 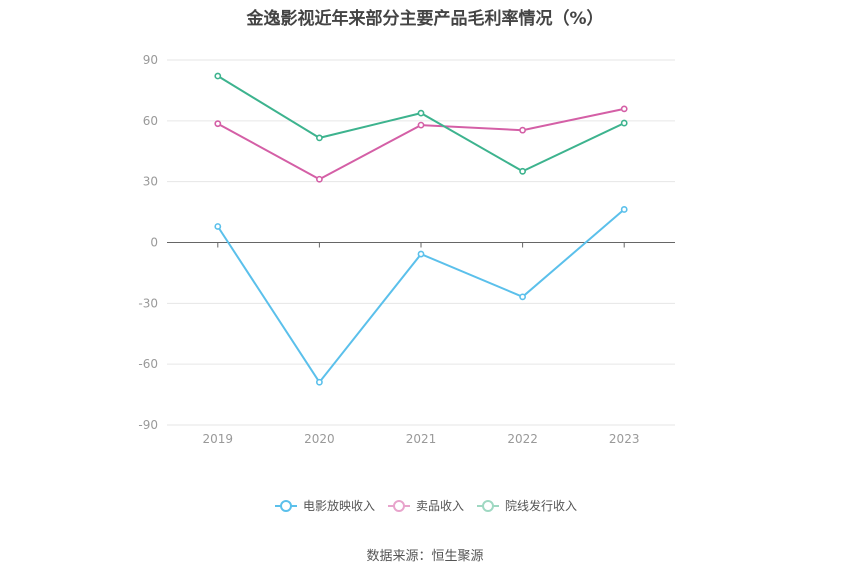 I want to click on legend-label: 电影放映收入, so click(x=339, y=505).